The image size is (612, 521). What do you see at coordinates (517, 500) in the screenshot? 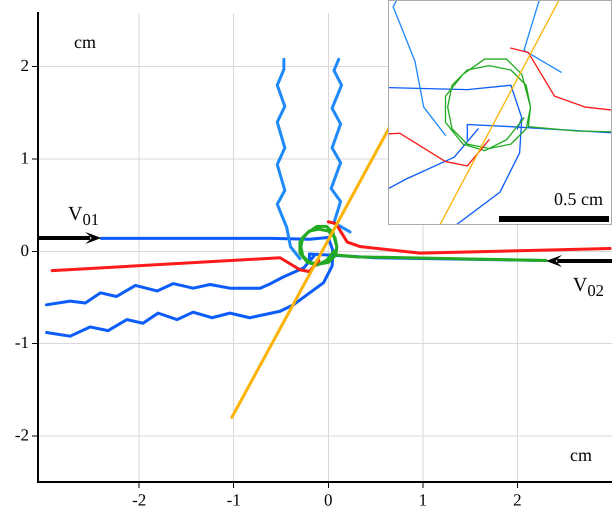
I see `x-tick-label: 2` at bounding box center [517, 500].